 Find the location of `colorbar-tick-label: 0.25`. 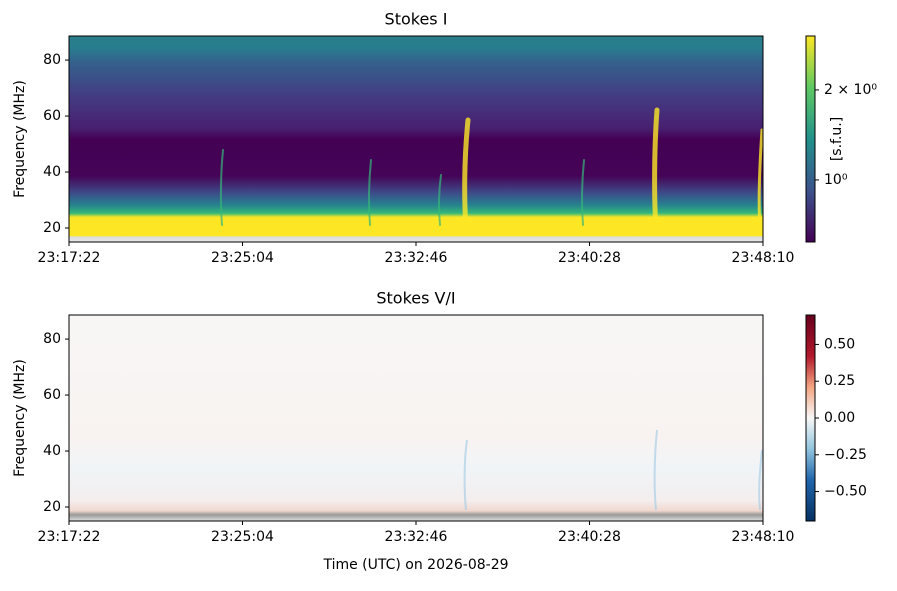

colorbar-tick-label: 0.25 is located at coordinates (839, 381).